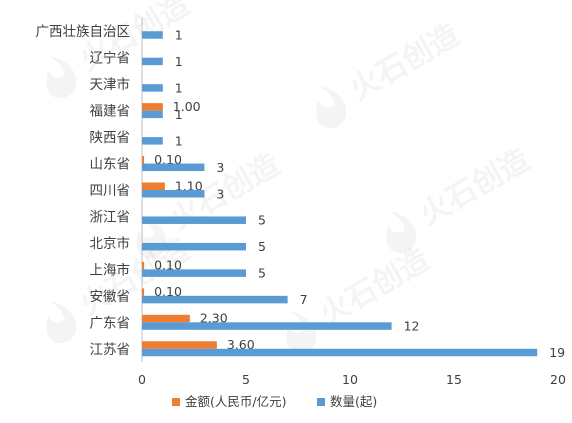 Image resolution: width=572 pixels, height=423 pixels. I want to click on y-tick-label: 辽宁省, so click(110, 58).